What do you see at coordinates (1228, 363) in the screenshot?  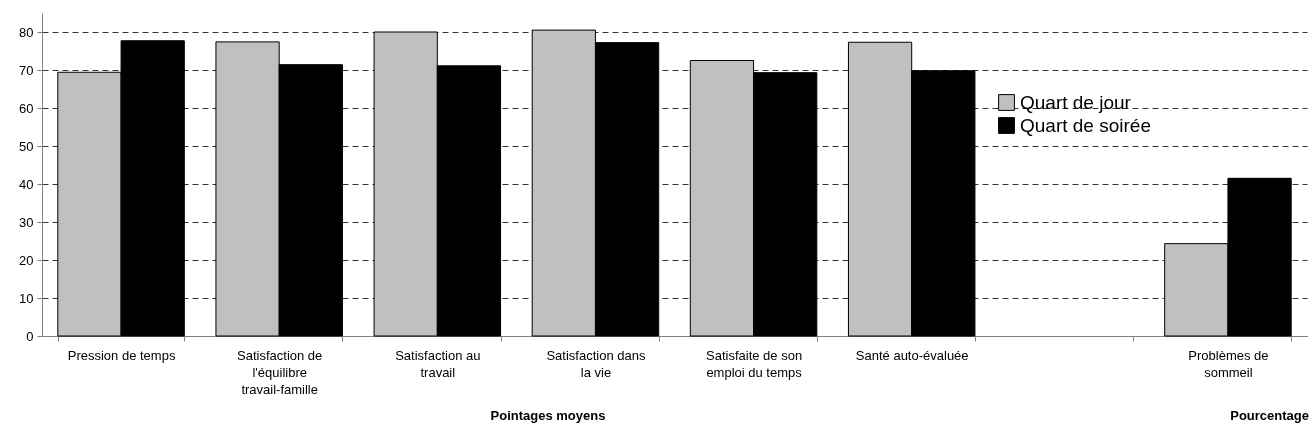 I see `x-tick-label: Problèmes de sommeil` at bounding box center [1228, 363].